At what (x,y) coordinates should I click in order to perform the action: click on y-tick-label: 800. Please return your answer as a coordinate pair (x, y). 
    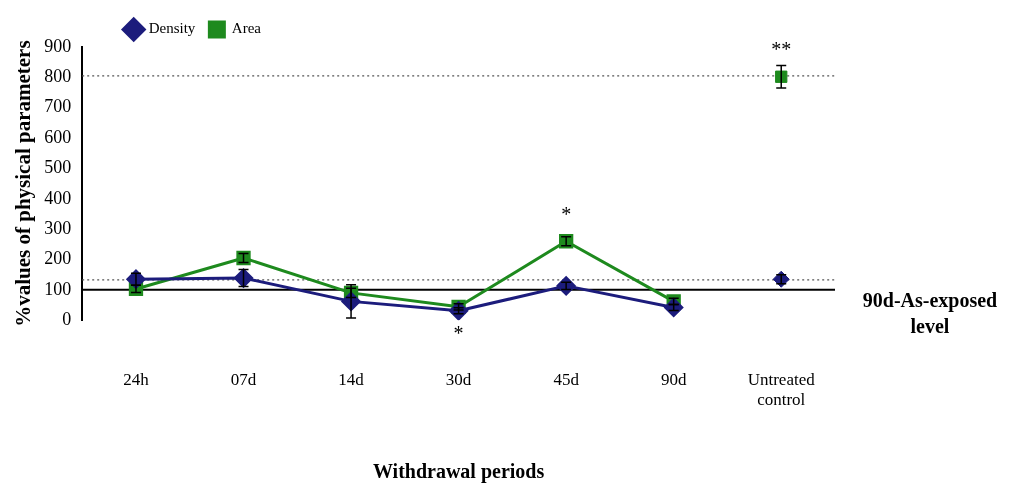
    Looking at the image, I should click on (58, 76).